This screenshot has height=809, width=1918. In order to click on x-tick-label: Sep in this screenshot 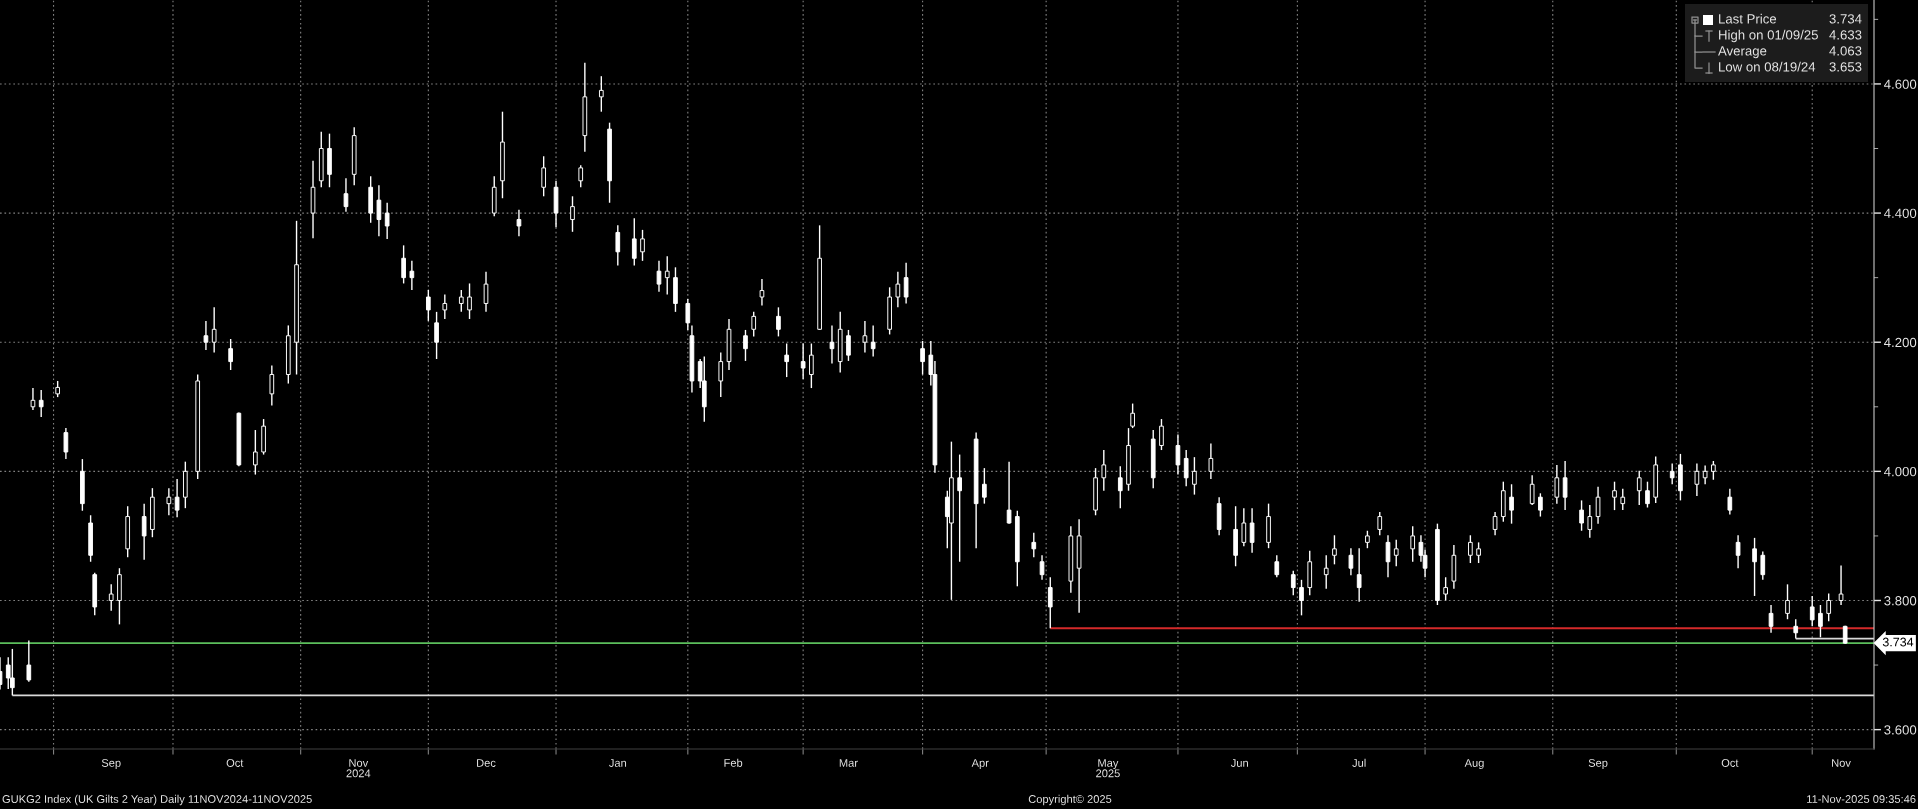, I will do `click(1598, 764)`.